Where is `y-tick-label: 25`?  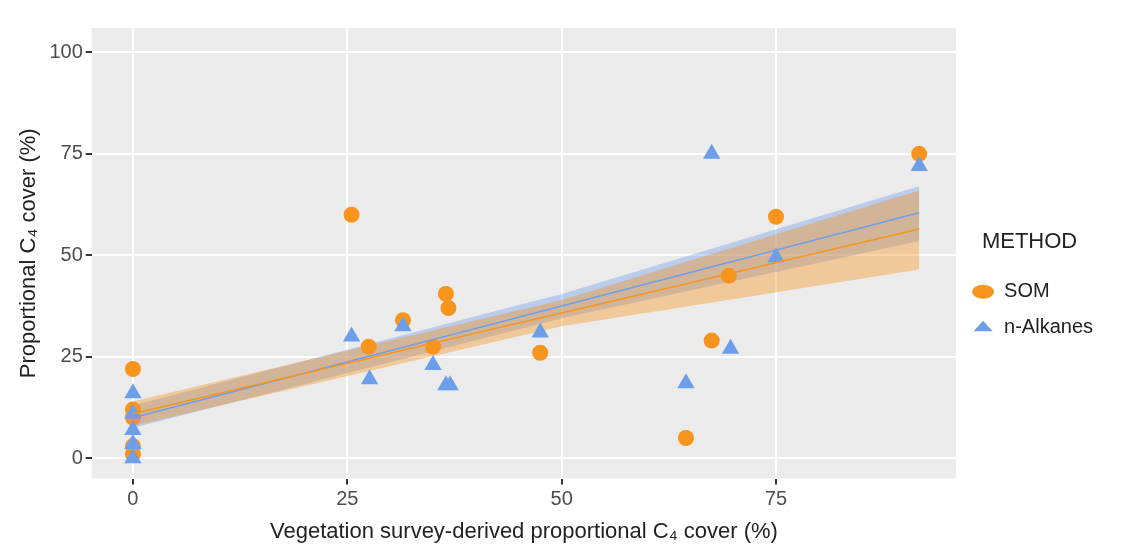
y-tick-label: 25 is located at coordinates (71, 355).